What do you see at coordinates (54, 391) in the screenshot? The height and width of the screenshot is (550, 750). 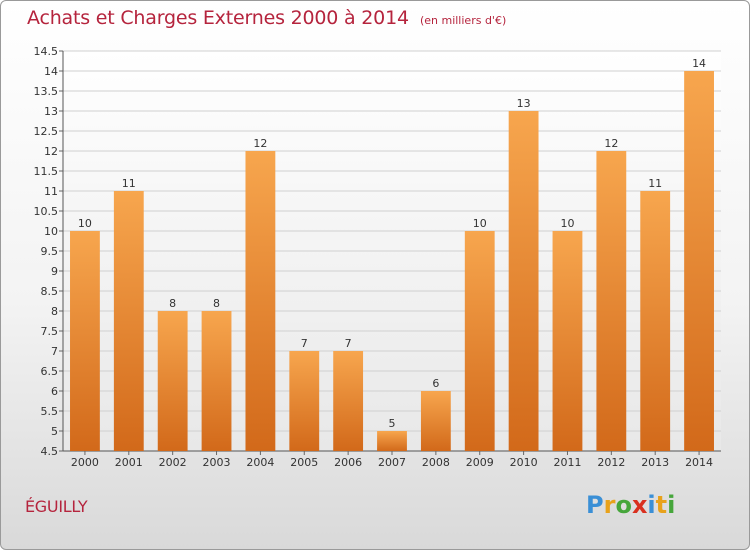 I see `y-tick-label: 6` at bounding box center [54, 391].